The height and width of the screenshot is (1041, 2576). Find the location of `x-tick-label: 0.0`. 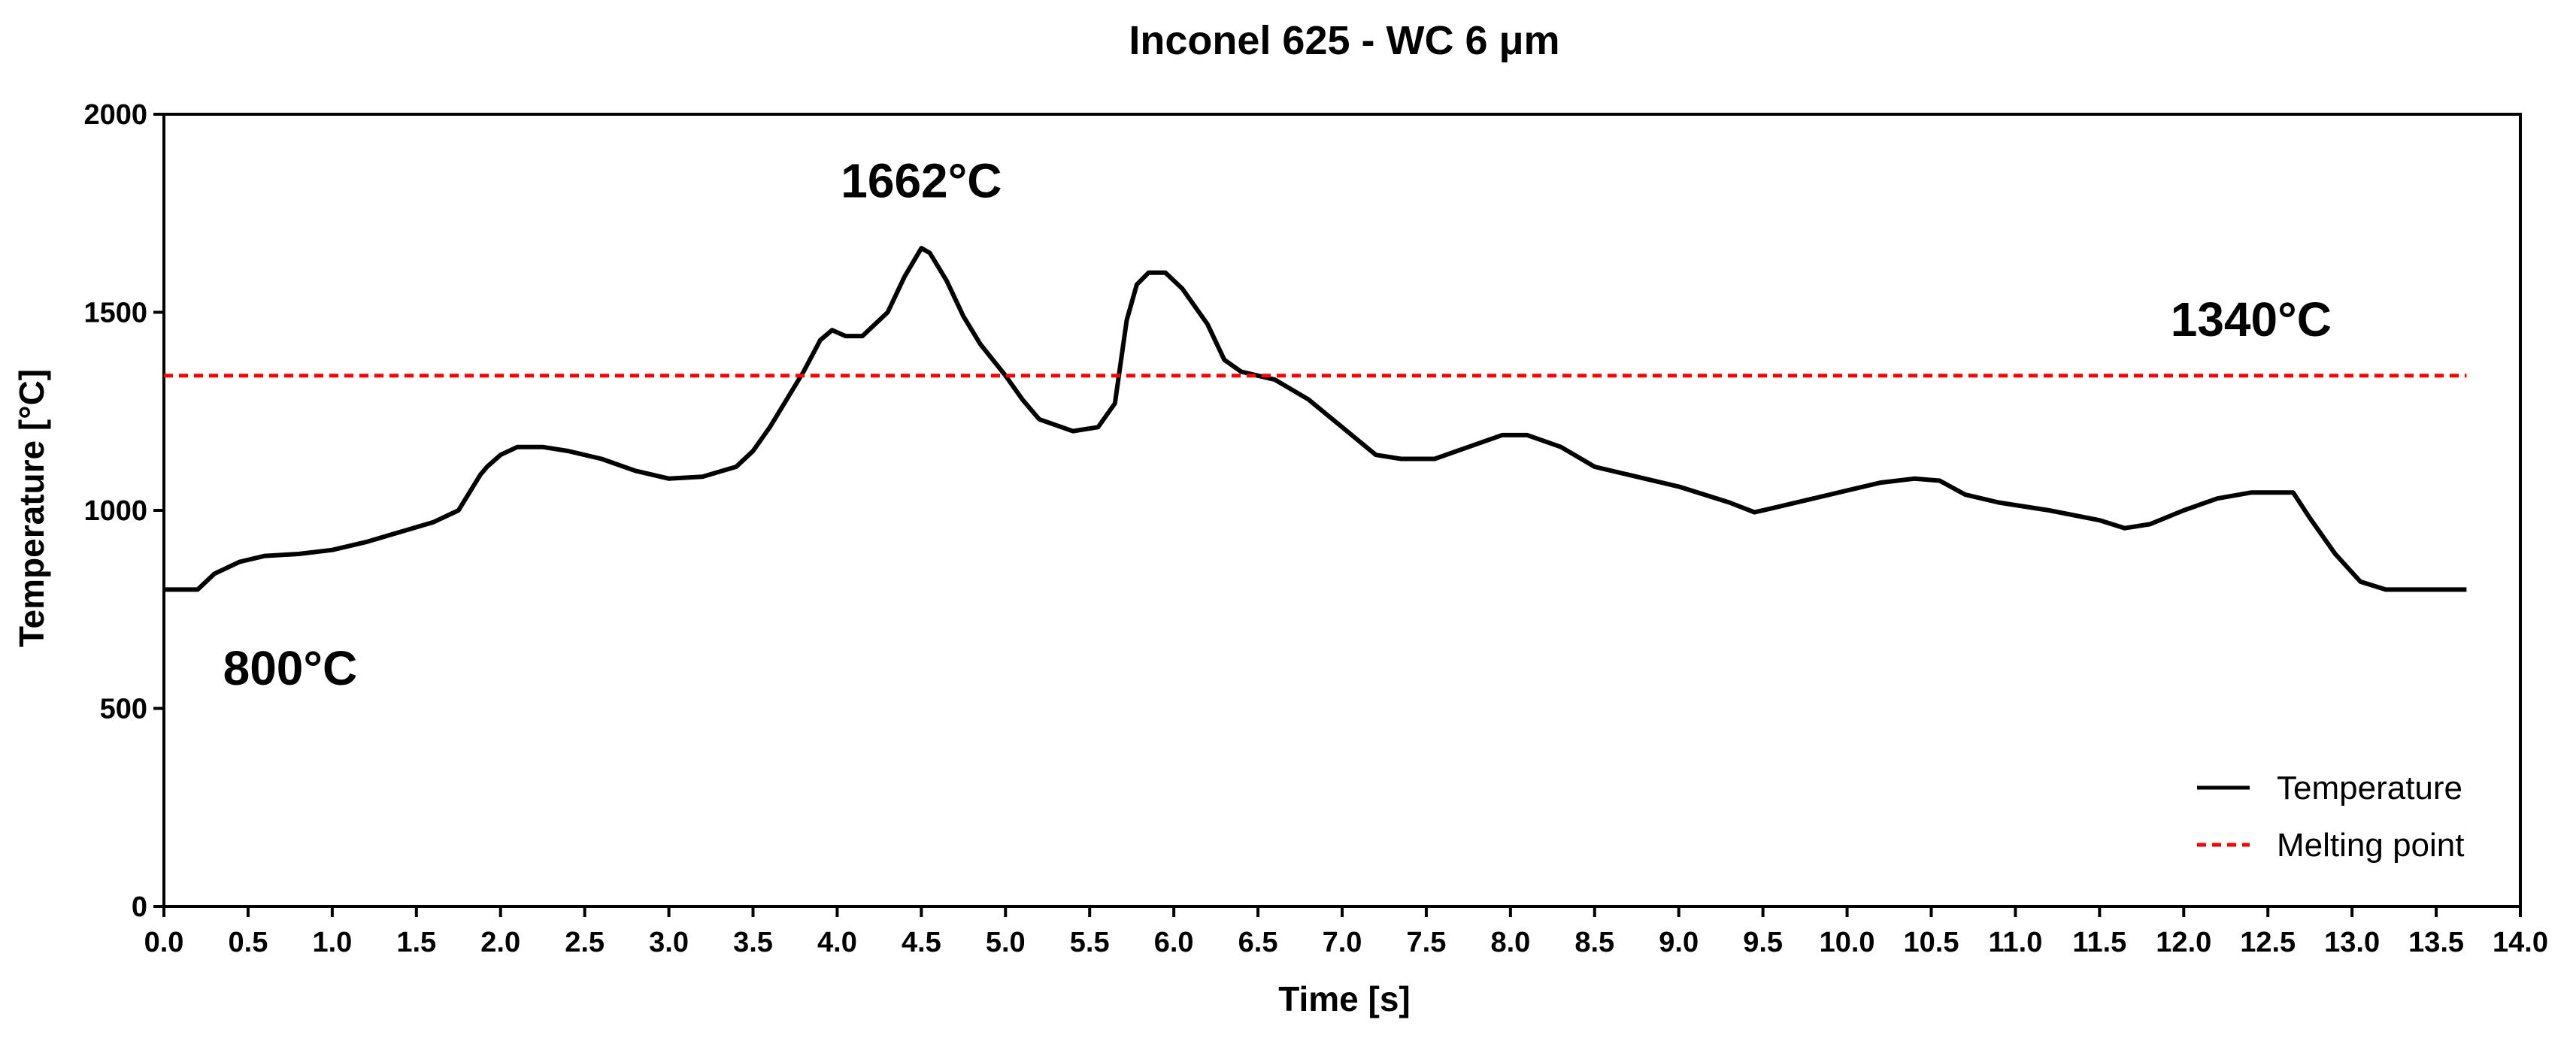

x-tick-label: 0.0 is located at coordinates (164, 943).